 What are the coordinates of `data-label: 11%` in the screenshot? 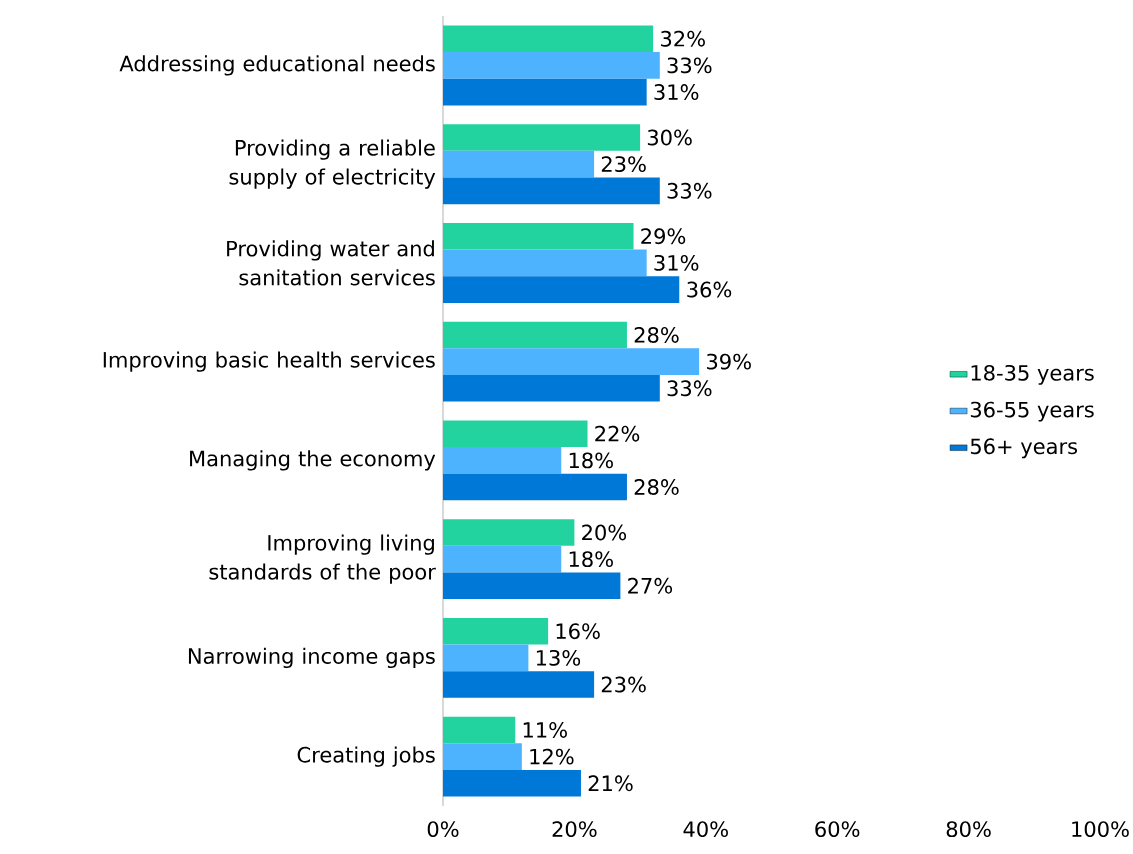 It's located at (545, 730).